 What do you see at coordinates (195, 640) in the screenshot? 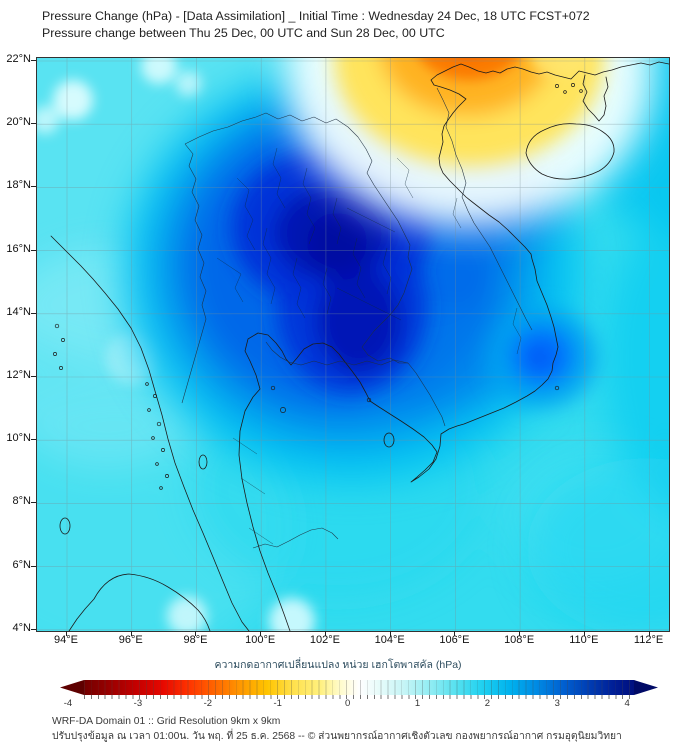
I see `lon-label: 98°E` at bounding box center [195, 640].